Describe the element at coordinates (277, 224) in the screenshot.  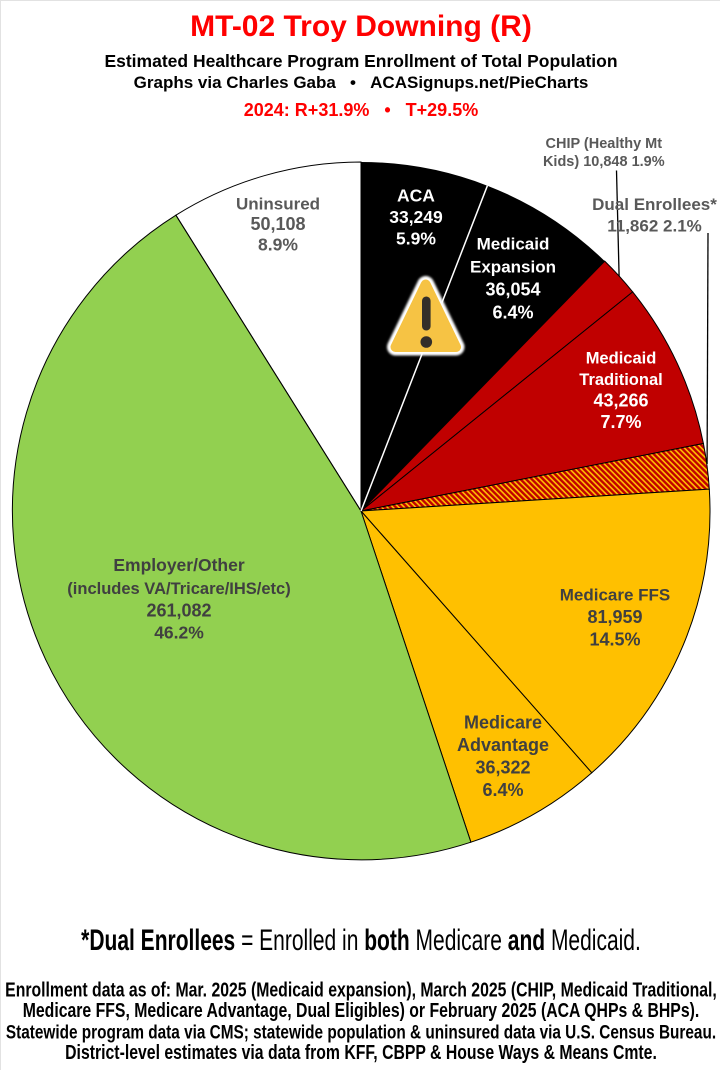
I see `svg-text: 50,108` at that location.